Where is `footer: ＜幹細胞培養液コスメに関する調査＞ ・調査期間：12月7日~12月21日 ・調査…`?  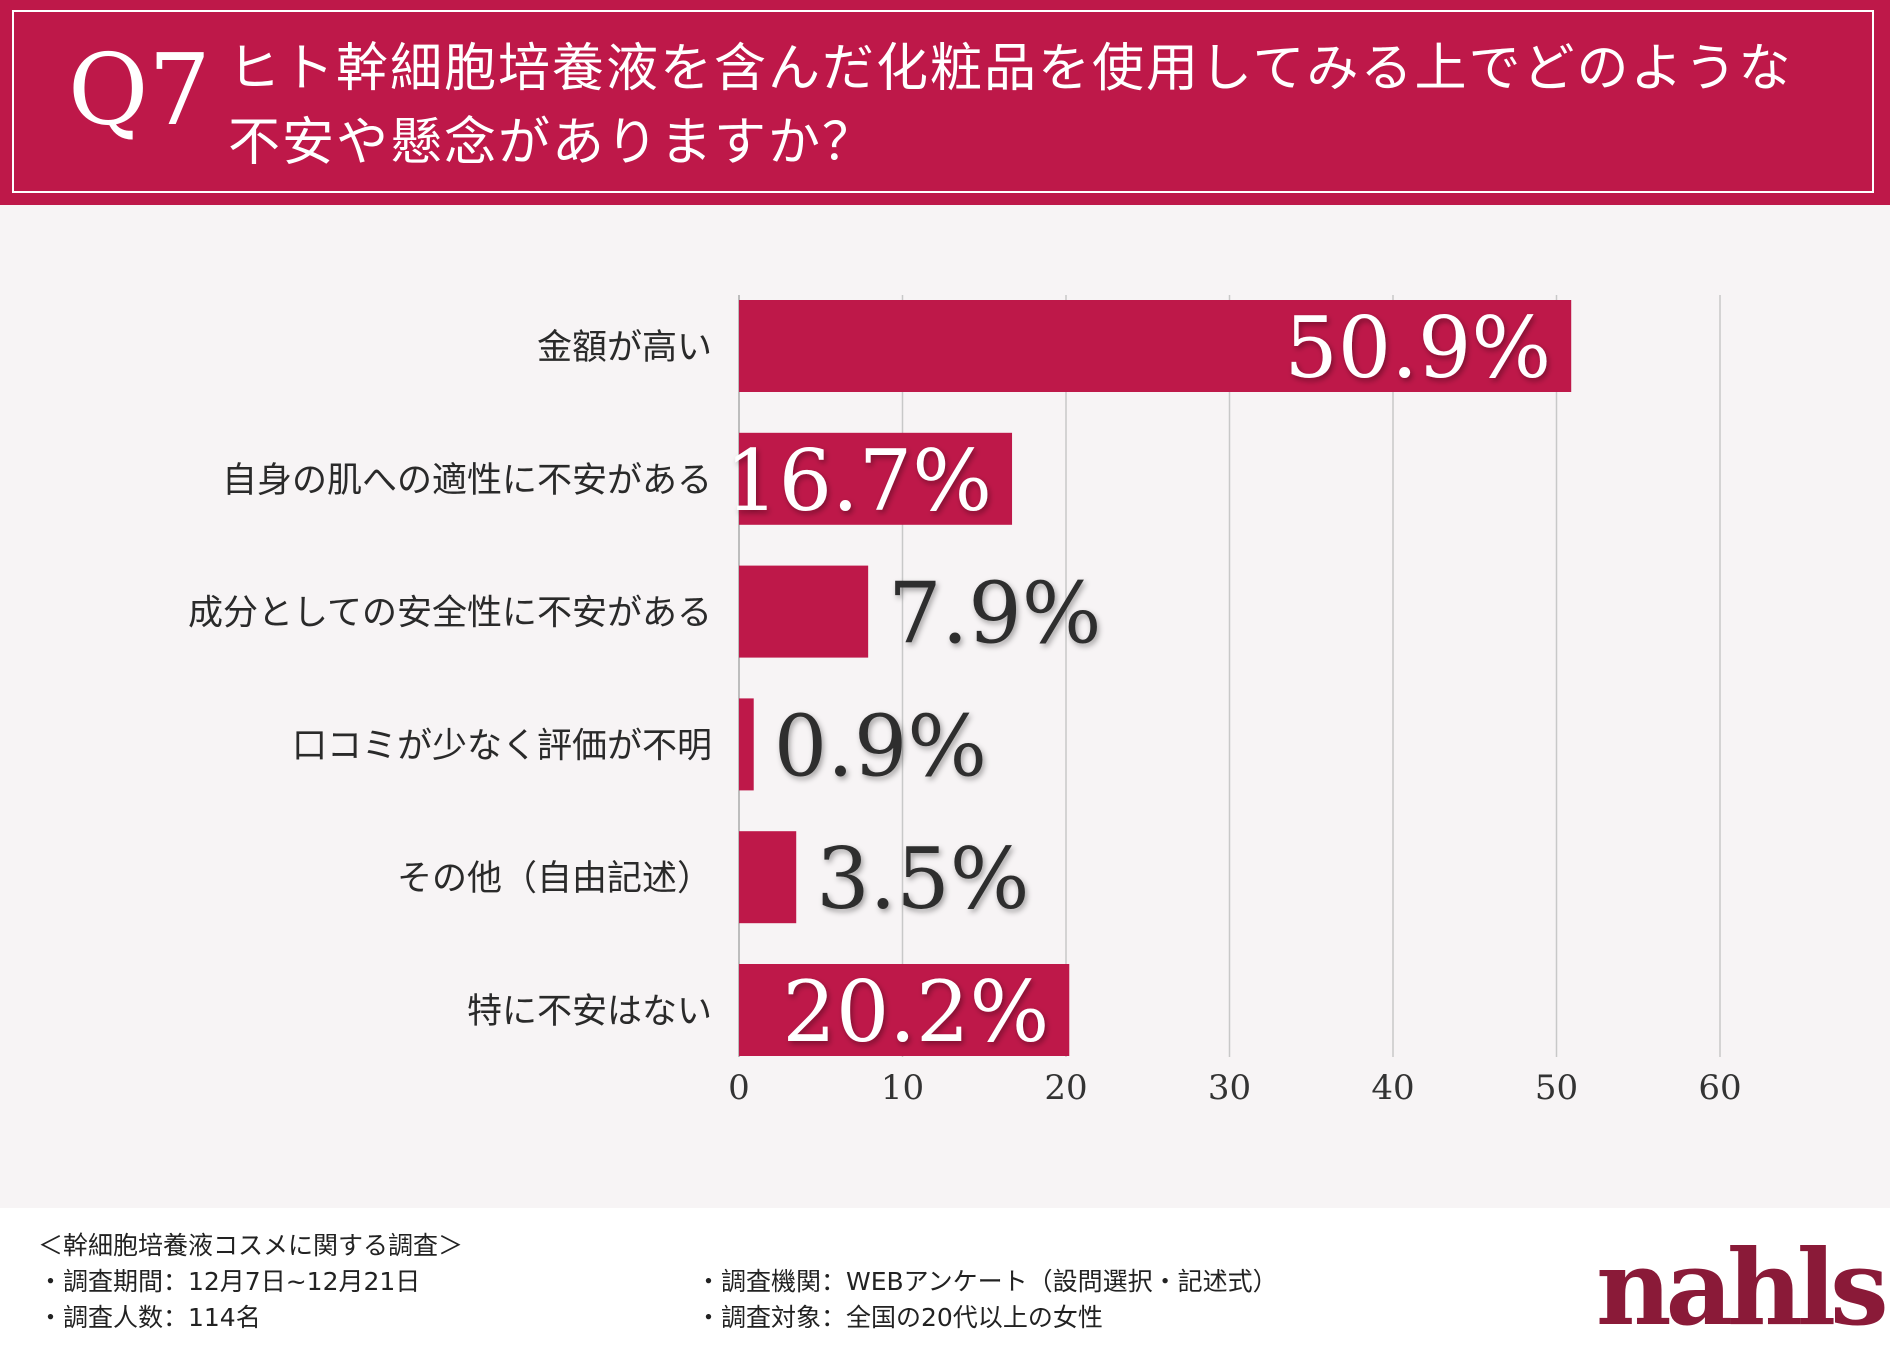 footer: ＜幹細胞培養液コスメに関する調査＞ ・調査期間：12月7日~12月21日 ・調査… is located at coordinates (945, 1279).